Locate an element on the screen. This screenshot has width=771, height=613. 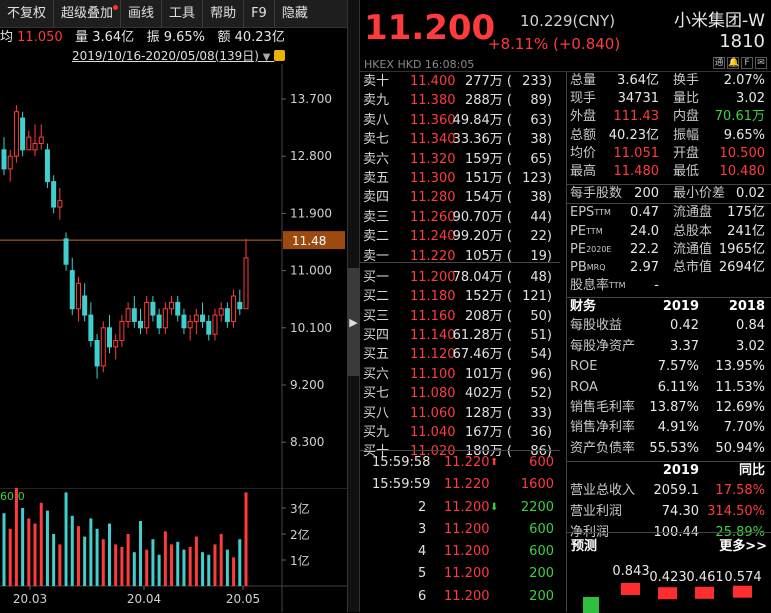
stat-label: PBMRQ is located at coordinates (588, 268).